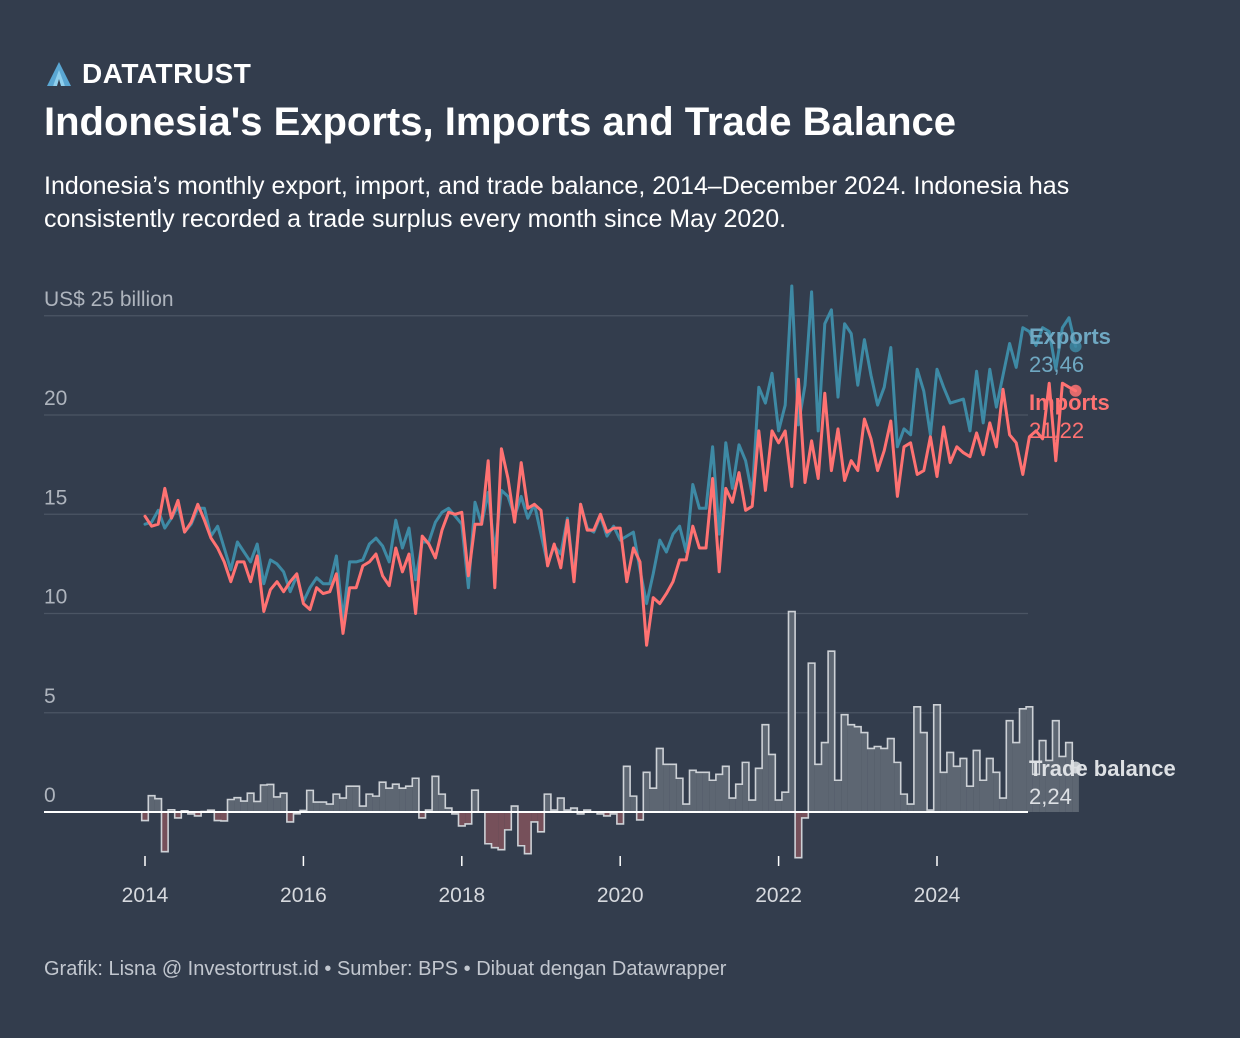  Describe the element at coordinates (1102, 768) in the screenshot. I see `trade-balance-label: Trade balance` at that location.